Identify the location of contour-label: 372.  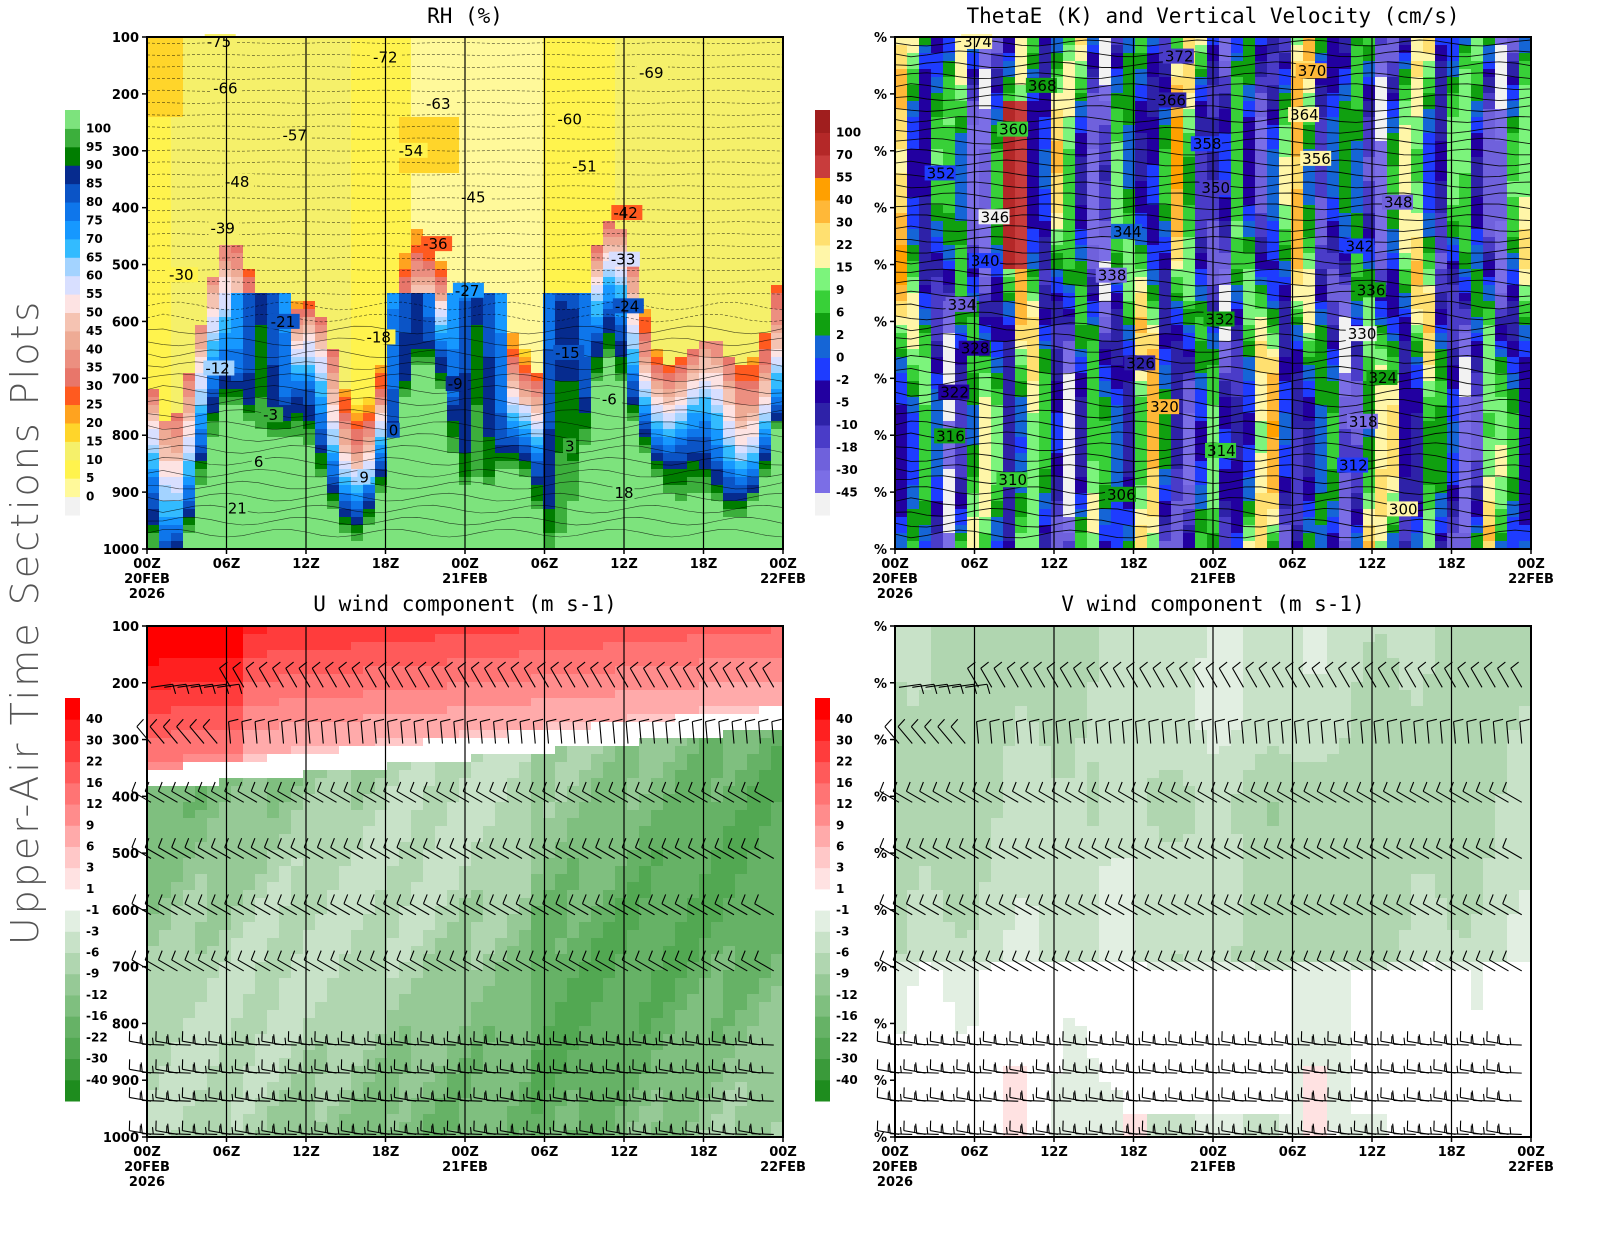
(1179, 57).